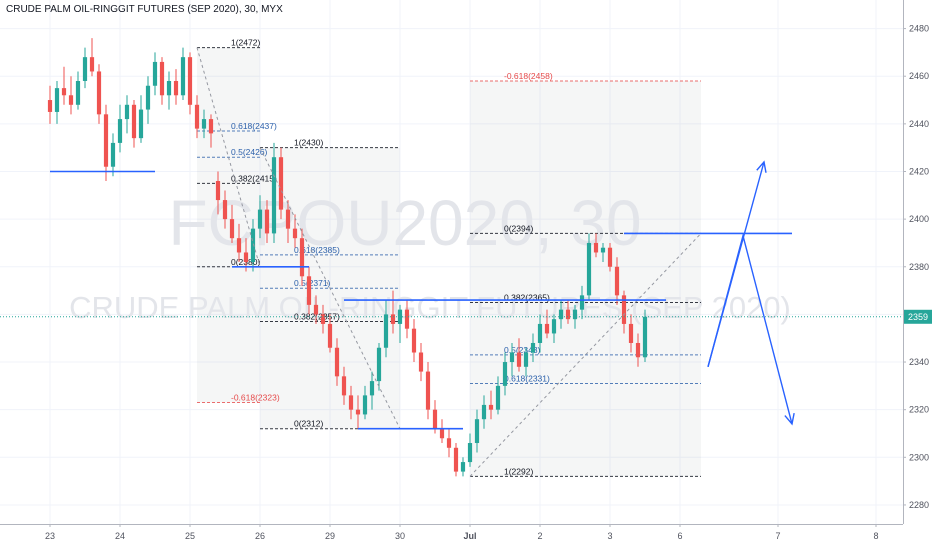  Describe the element at coordinates (249, 152) in the screenshot. I see `fib-level-label-0-2: 0.5(2426)` at that location.